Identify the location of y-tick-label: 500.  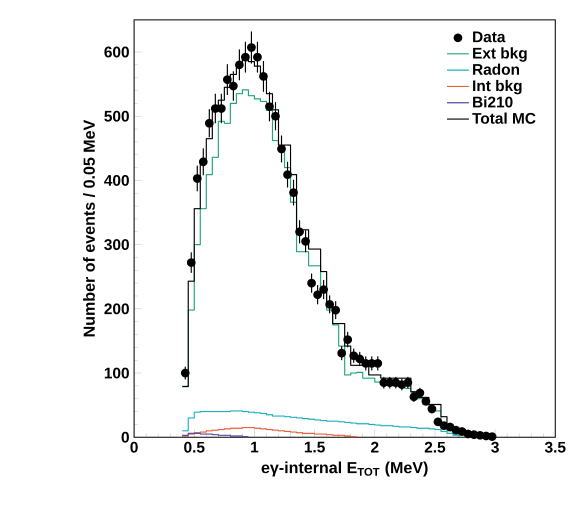
(116, 116).